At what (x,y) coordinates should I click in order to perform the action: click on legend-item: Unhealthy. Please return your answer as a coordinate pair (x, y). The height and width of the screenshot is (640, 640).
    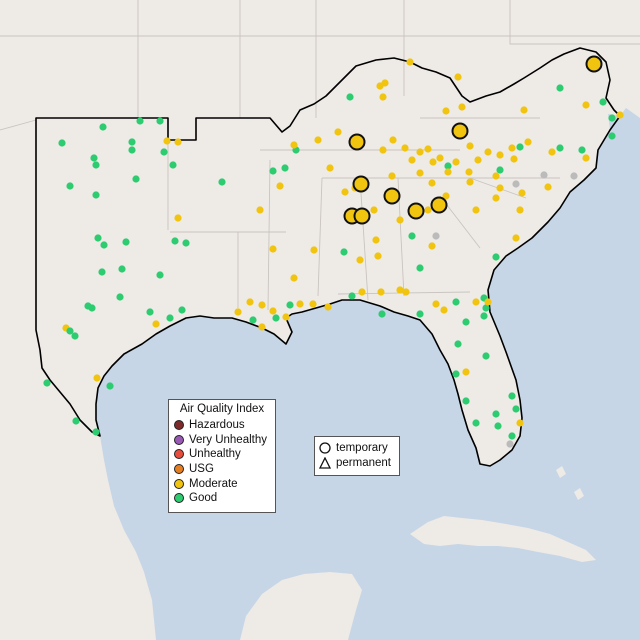
    Looking at the image, I should click on (222, 454).